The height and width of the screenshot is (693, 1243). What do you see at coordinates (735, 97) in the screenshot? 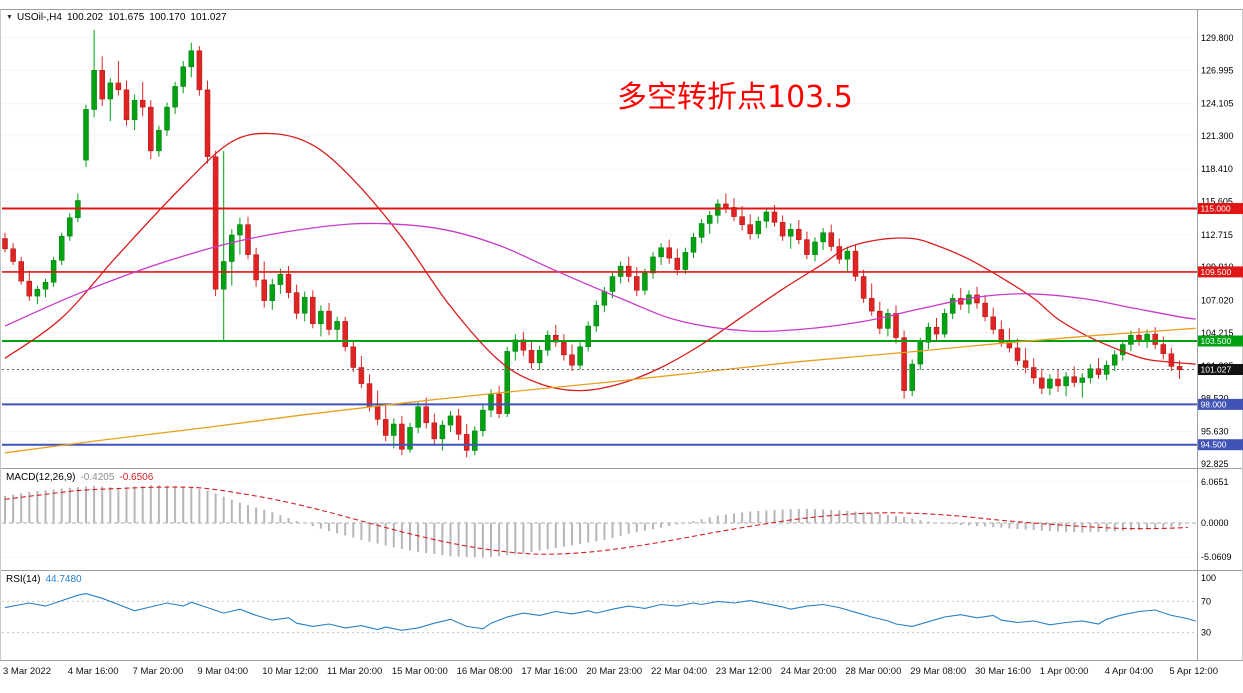
I see `chart-annotation-text: 多空转折点103.5` at bounding box center [735, 97].